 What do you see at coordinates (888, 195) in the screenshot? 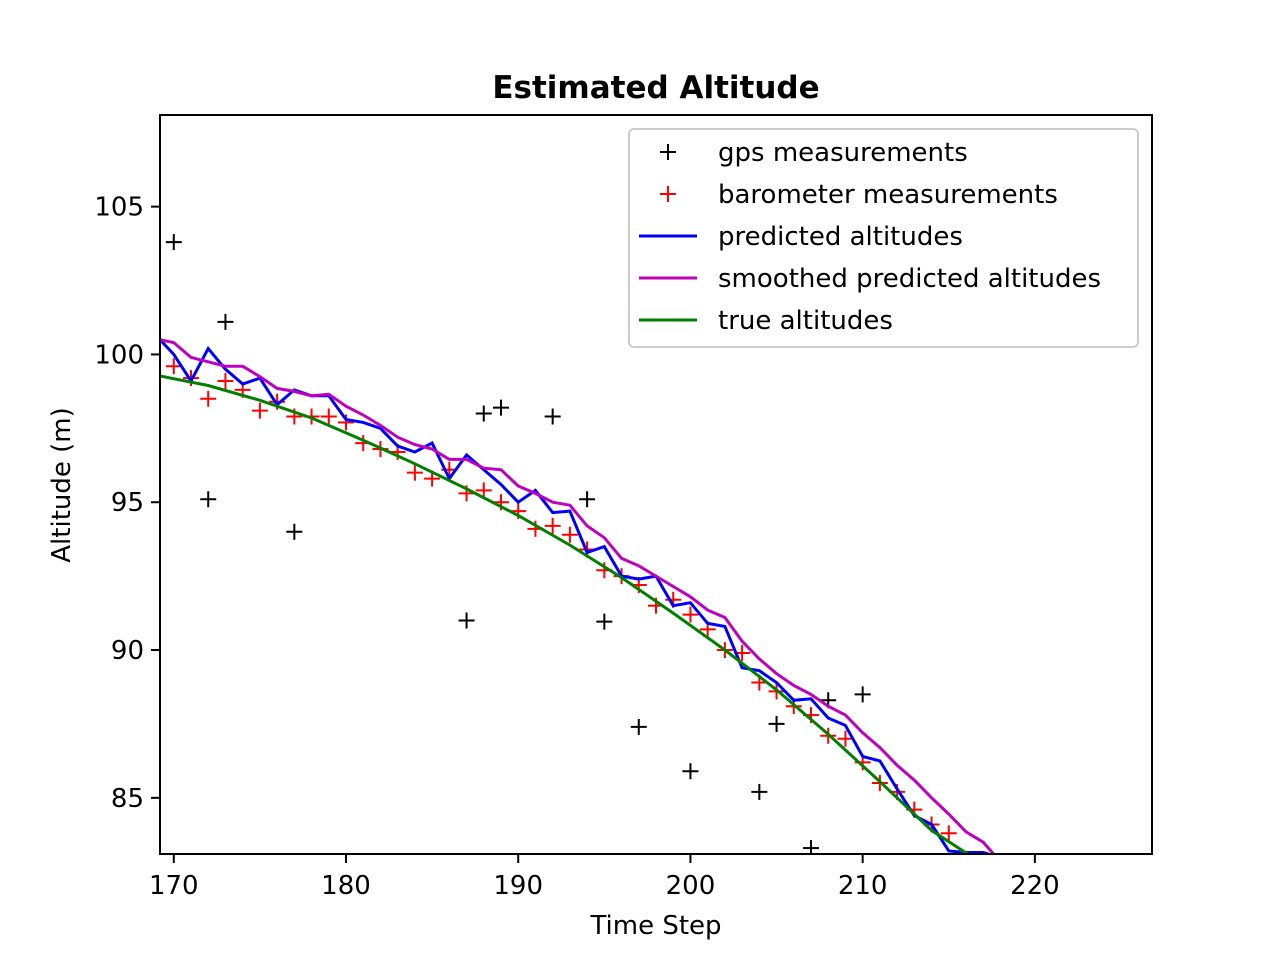
I see `legend-barometer-measurements-label: barometer measurements` at bounding box center [888, 195].